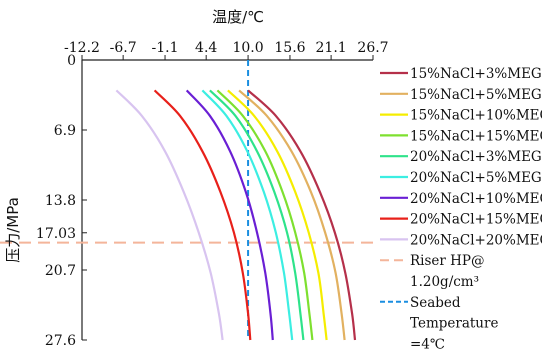 This screenshot has width=542, height=349. I want to click on series-line-15-nacl-15-meg, so click(265, 215).